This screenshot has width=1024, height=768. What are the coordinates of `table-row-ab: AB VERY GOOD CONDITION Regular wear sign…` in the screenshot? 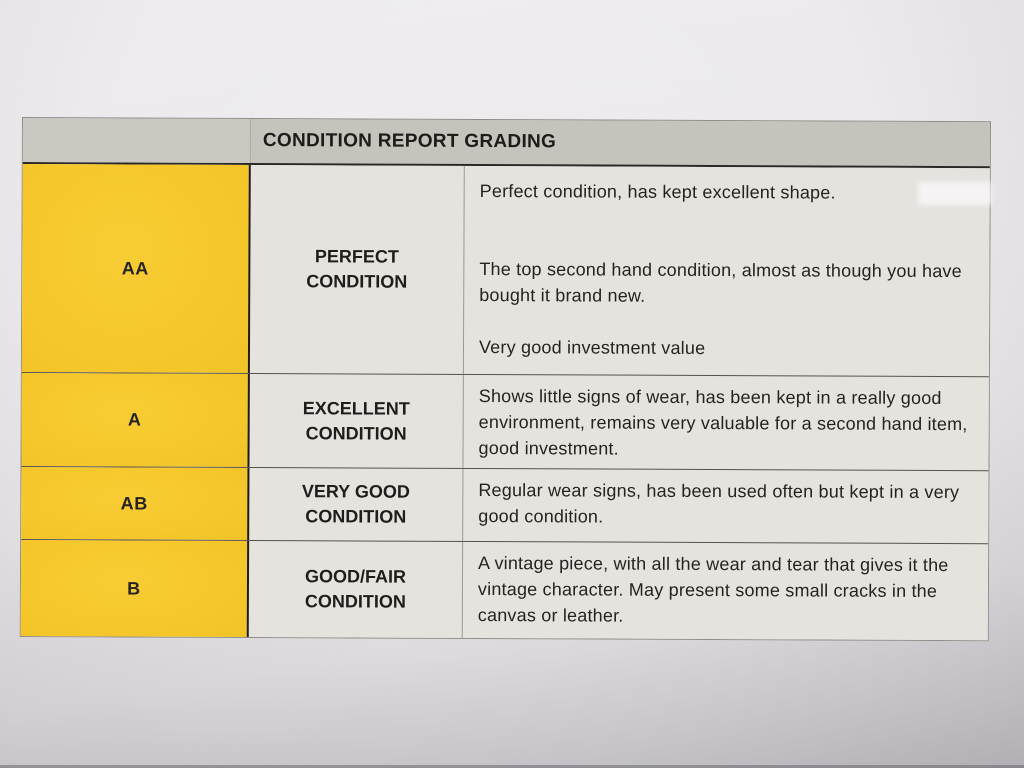 It's located at (505, 505).